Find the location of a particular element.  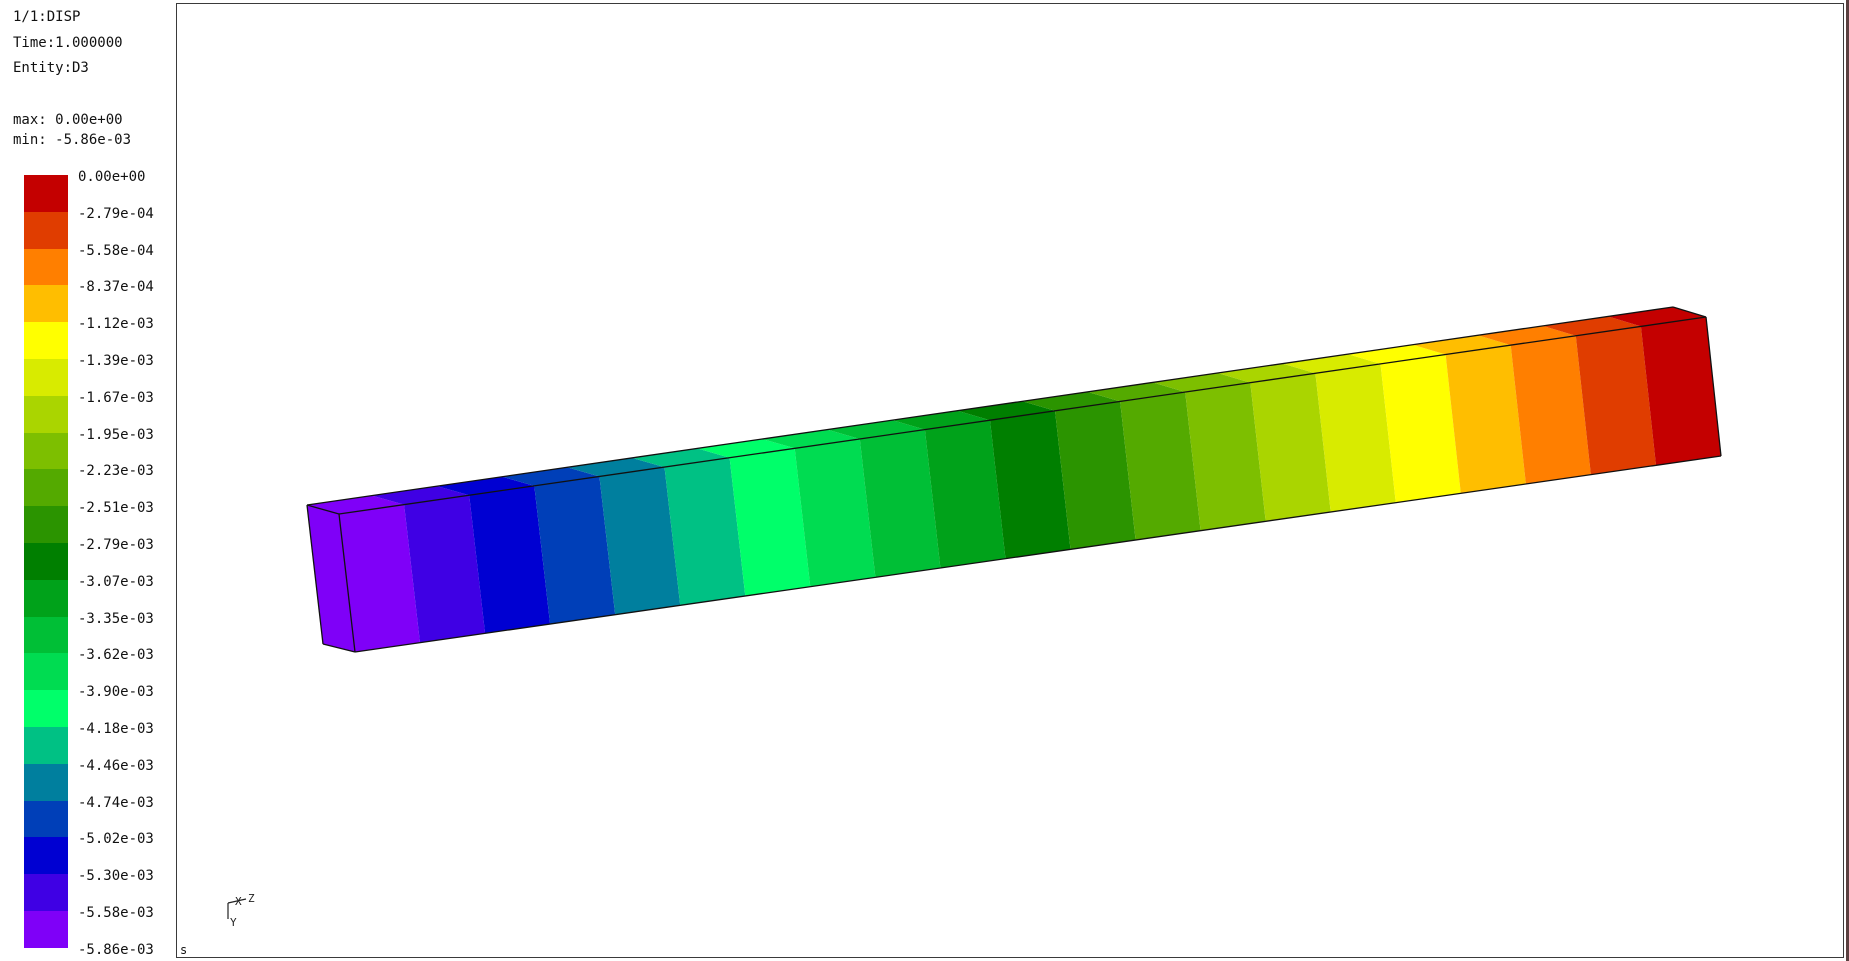

legend-entry: -2.51e-03 is located at coordinates (114, 522).